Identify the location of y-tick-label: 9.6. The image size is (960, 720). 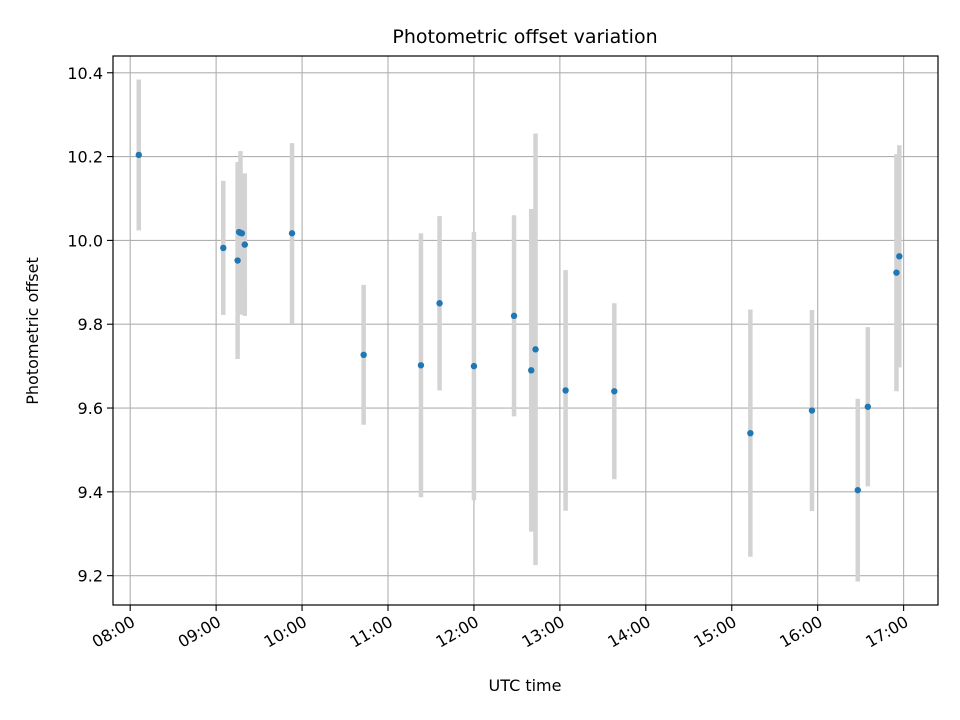
(90, 408).